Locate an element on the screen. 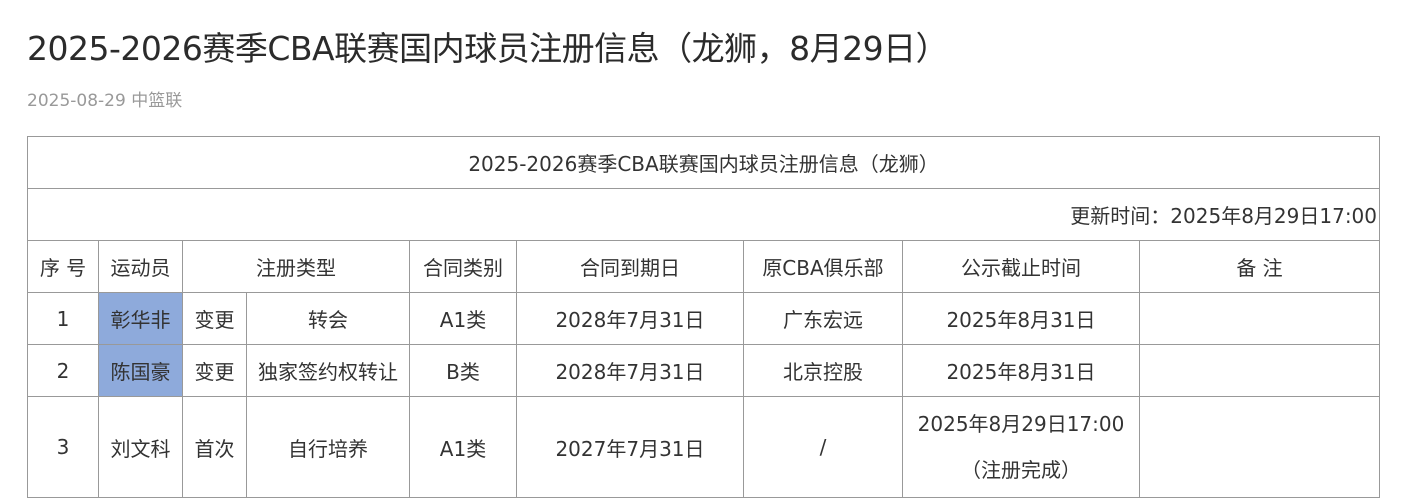  cell-expiry: 2027年7月31日 is located at coordinates (630, 447).